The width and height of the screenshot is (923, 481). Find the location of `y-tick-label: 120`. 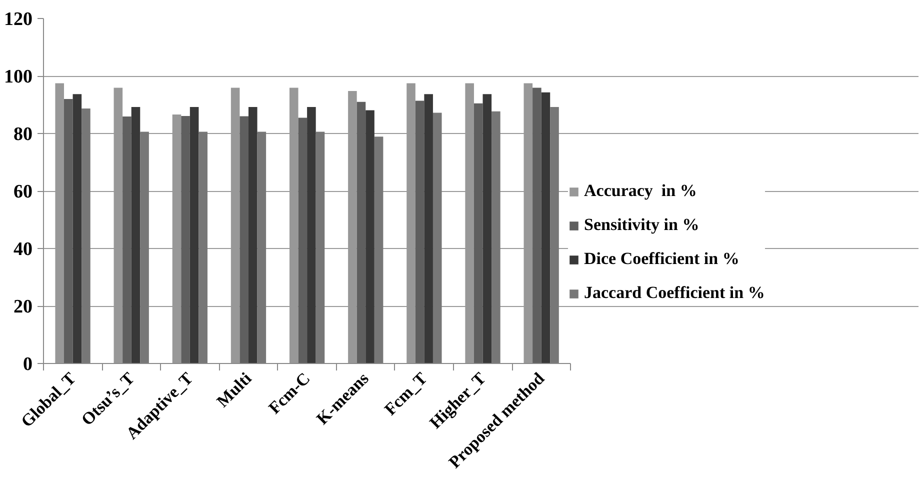

y-tick-label: 120 is located at coordinates (18, 19).